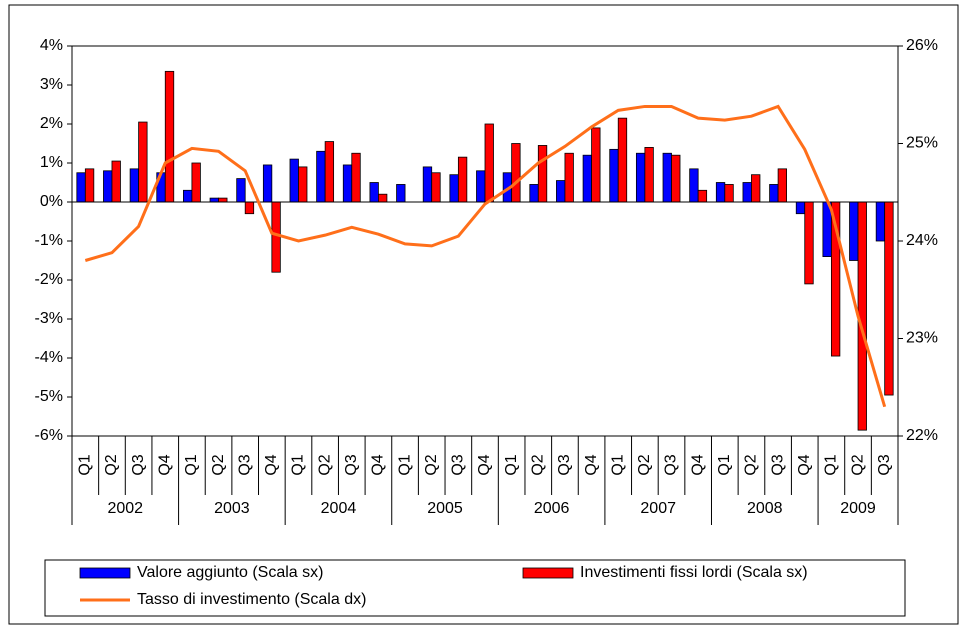  What do you see at coordinates (230, 572) in the screenshot?
I see `legend-label: Valore aggiunto (Scala sx)` at bounding box center [230, 572].